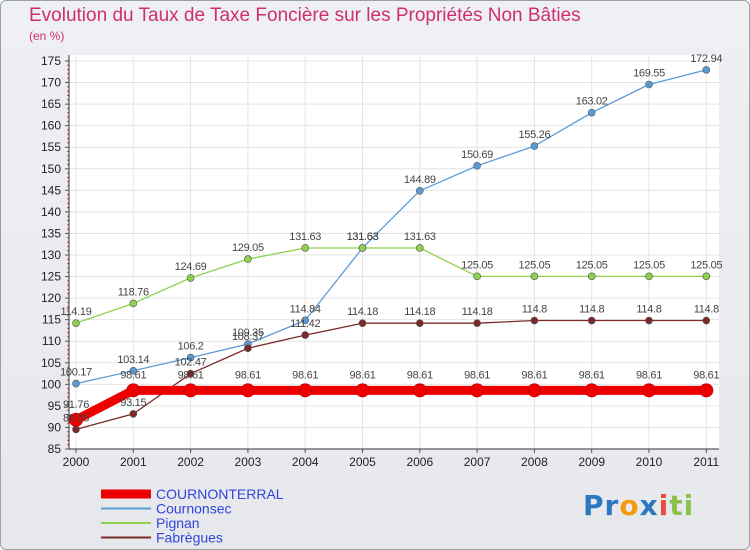 The height and width of the screenshot is (550, 750). Describe the element at coordinates (133, 403) in the screenshot. I see `data-label: 93.15` at that location.